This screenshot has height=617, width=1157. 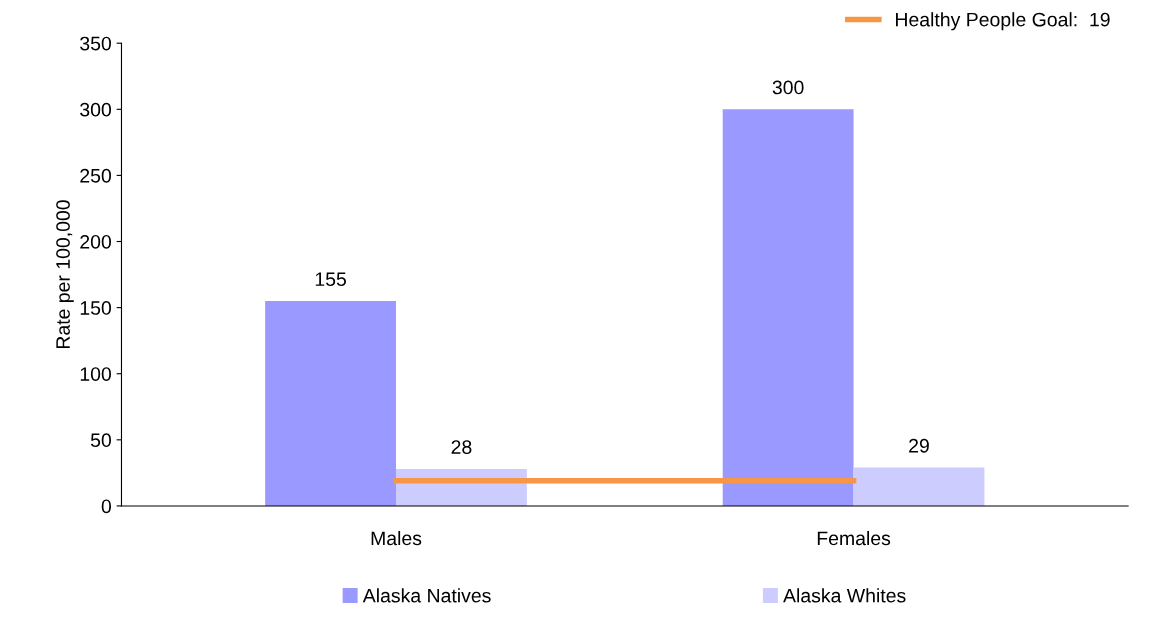 I want to click on y-tick-label: 100, so click(x=96, y=374).